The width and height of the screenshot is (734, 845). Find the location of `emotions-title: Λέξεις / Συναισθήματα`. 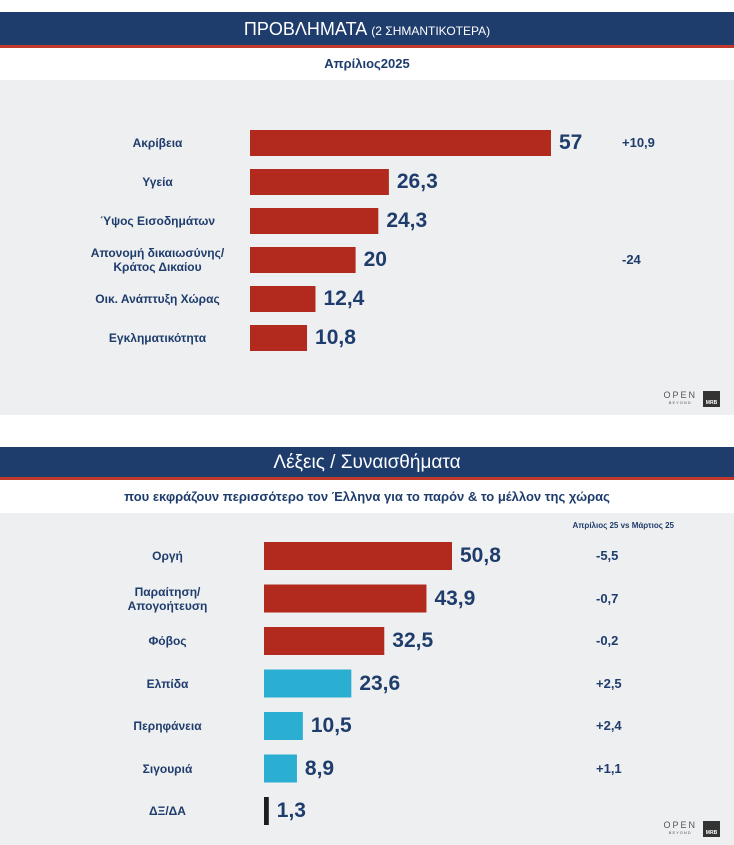

emotions-title: Λέξεις / Συναισθήματα is located at coordinates (367, 462).